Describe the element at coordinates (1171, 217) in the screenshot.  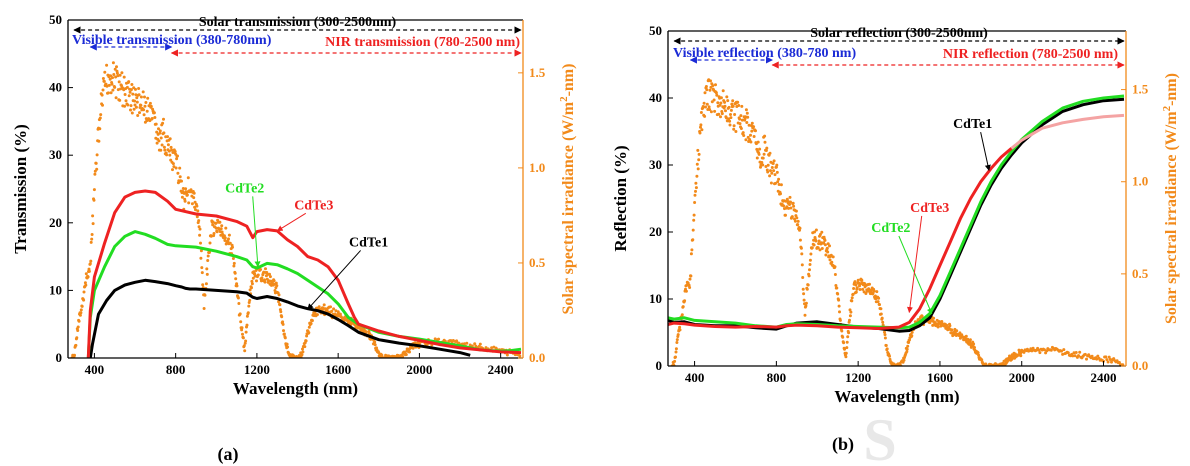
I see `y2-axis-title-main: Solar spectral irradiance (W/m` at that location.